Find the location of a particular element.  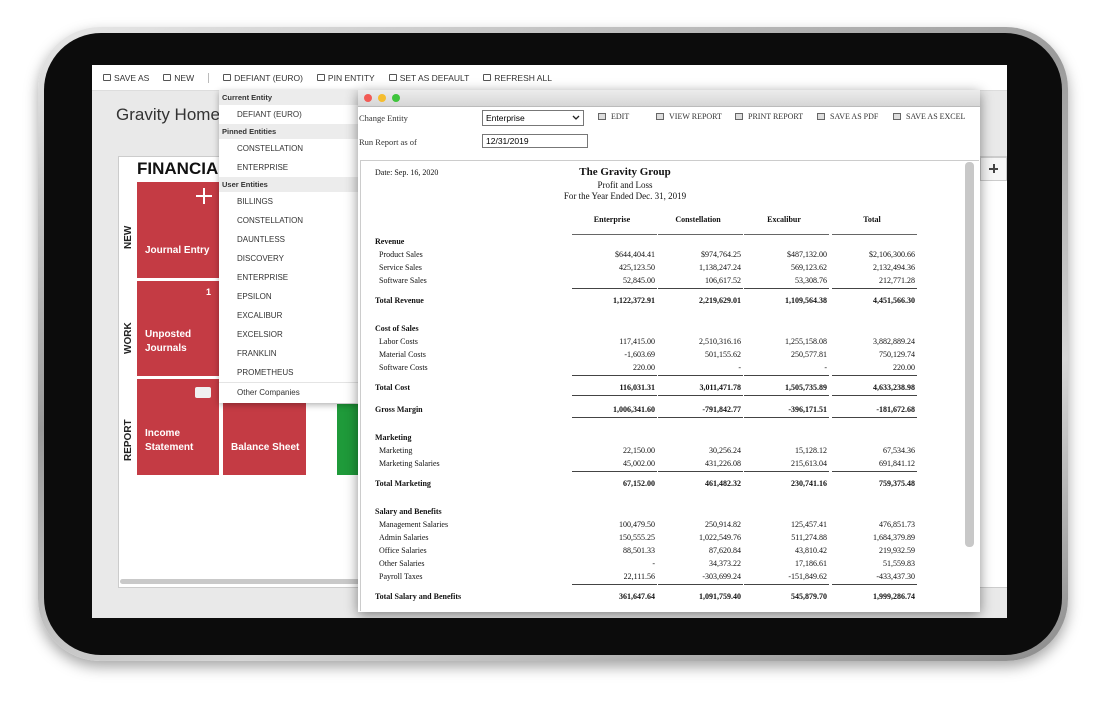

cell-value: 1,091,759.40 is located at coordinates (720, 596).